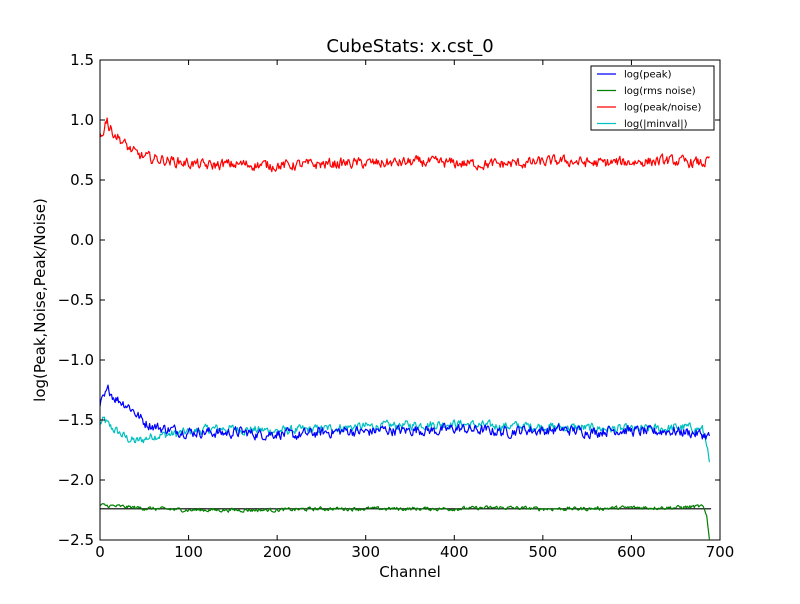 This screenshot has width=800, height=604. What do you see at coordinates (100, 552) in the screenshot?
I see `x-tick-label: 0` at bounding box center [100, 552].